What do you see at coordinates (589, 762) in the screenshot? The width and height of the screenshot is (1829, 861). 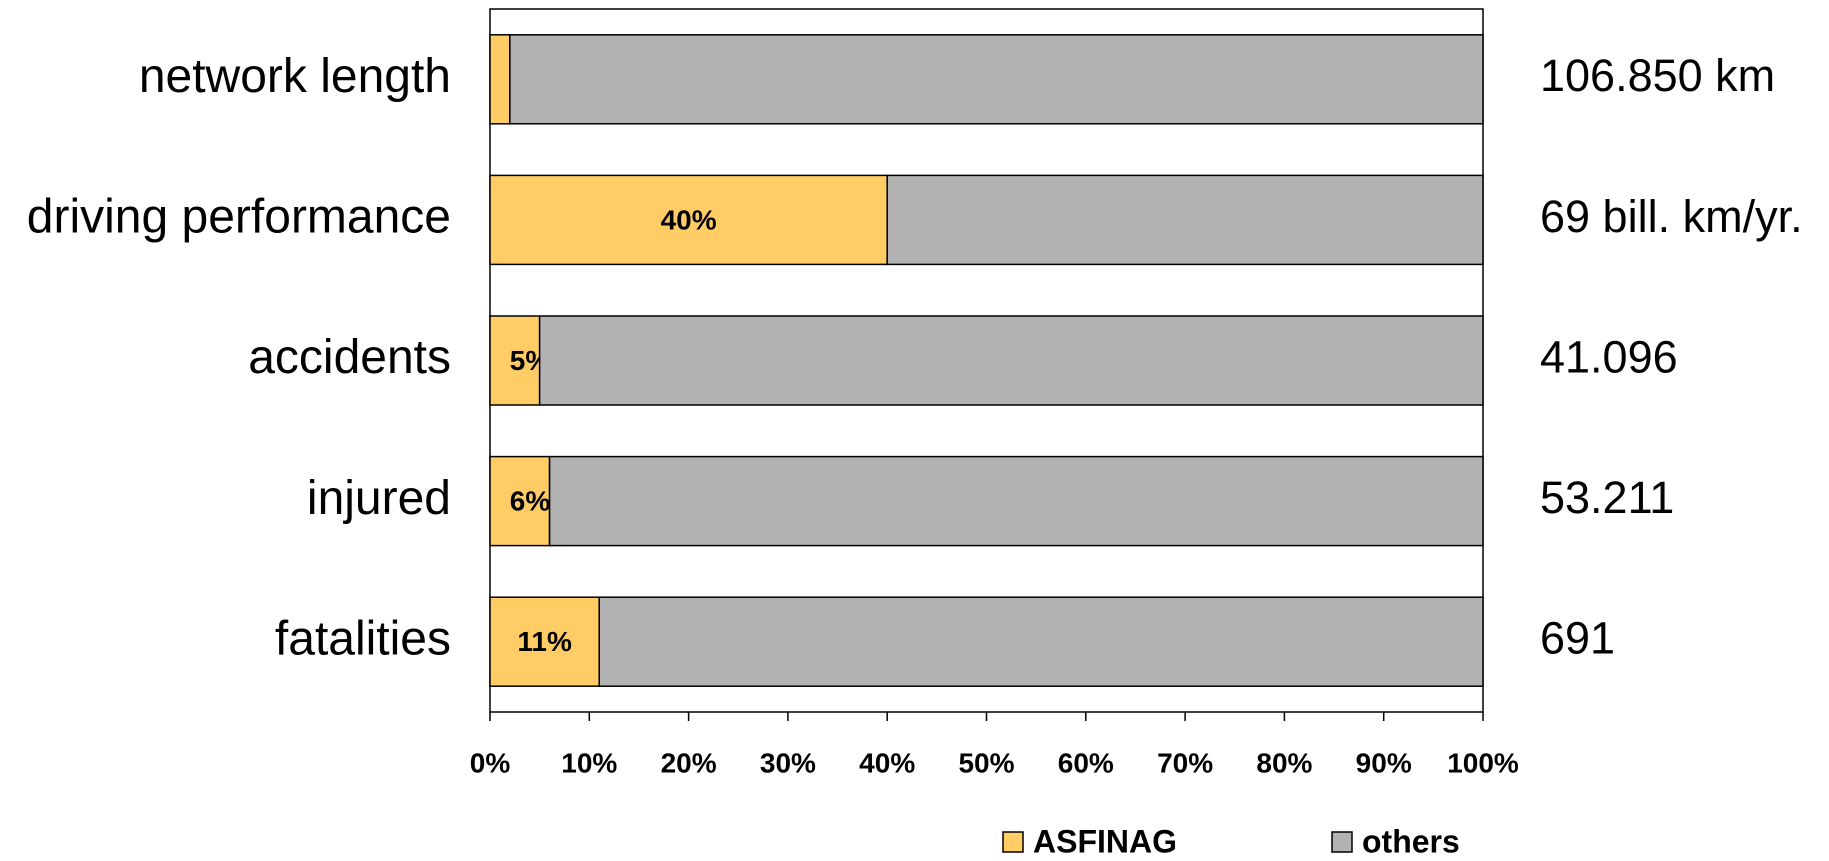 I see `x-tick-label: 10%` at bounding box center [589, 762].